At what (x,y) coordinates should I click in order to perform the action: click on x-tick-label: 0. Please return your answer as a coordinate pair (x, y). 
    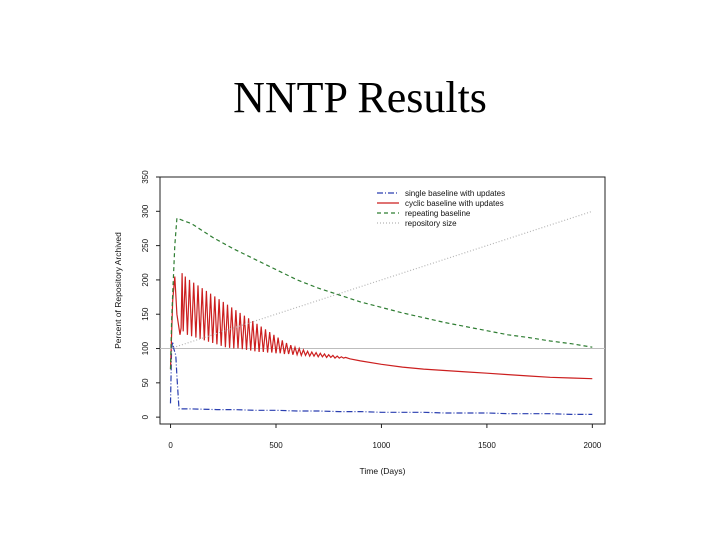
    Looking at the image, I should click on (170, 445).